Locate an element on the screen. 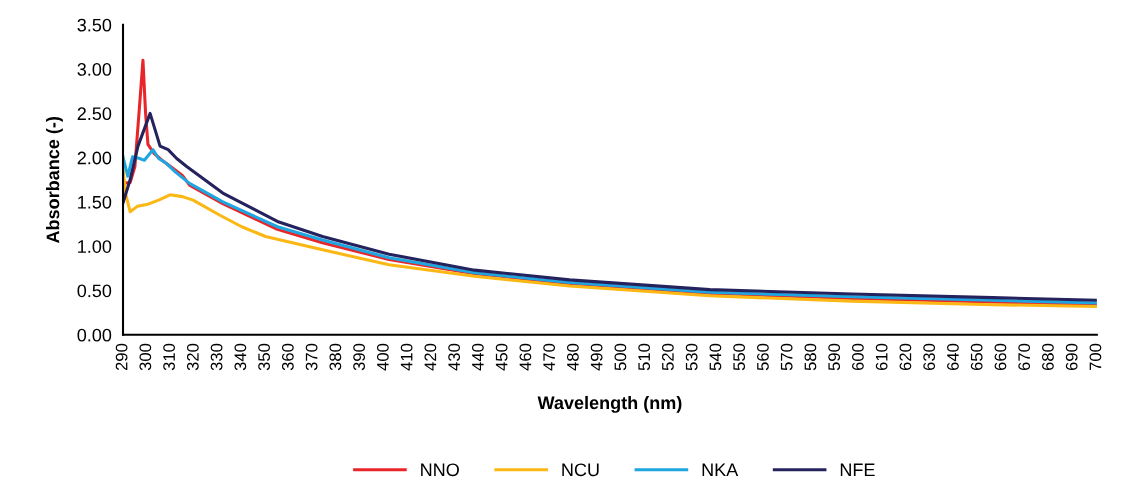  legend-label: NKA is located at coordinates (720, 469).